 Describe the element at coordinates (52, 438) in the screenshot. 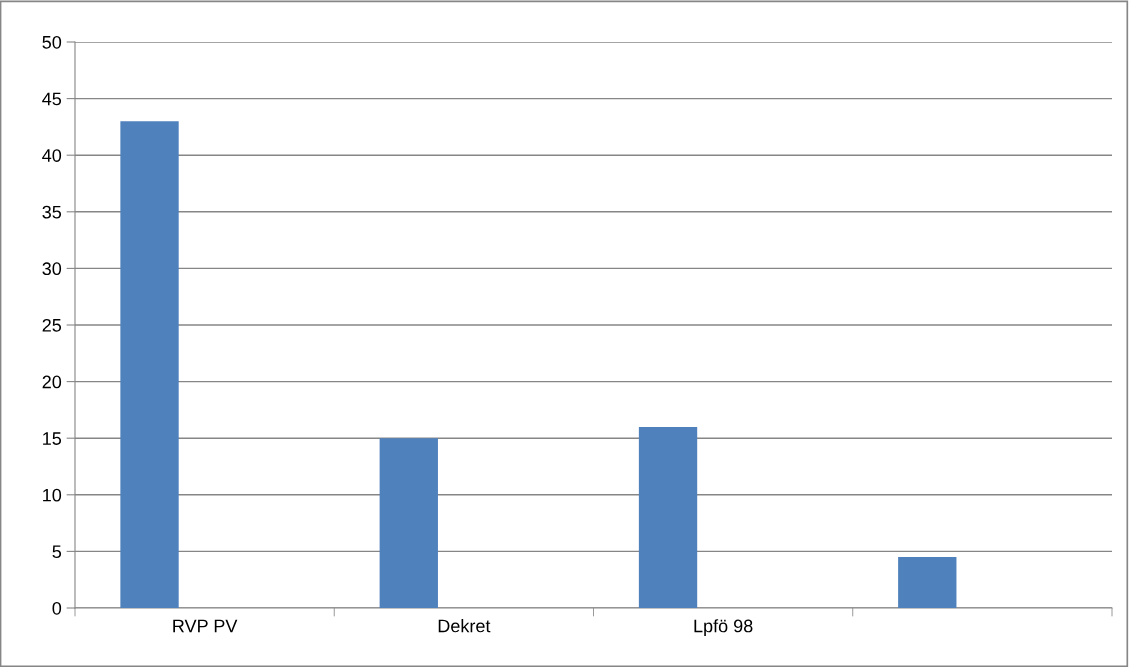

I see `y-tick-label: 15` at that location.